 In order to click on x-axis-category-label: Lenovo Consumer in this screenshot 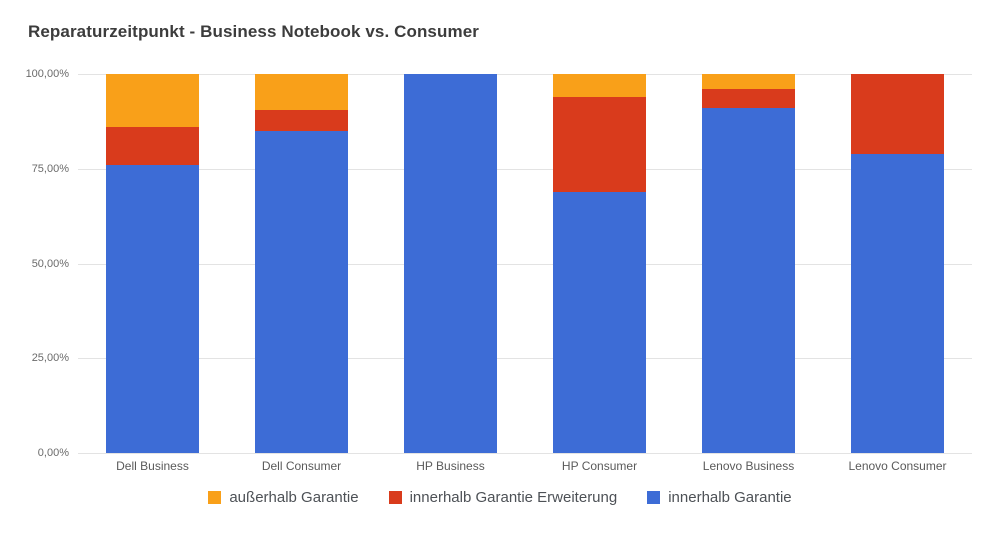, I will do `click(897, 466)`.